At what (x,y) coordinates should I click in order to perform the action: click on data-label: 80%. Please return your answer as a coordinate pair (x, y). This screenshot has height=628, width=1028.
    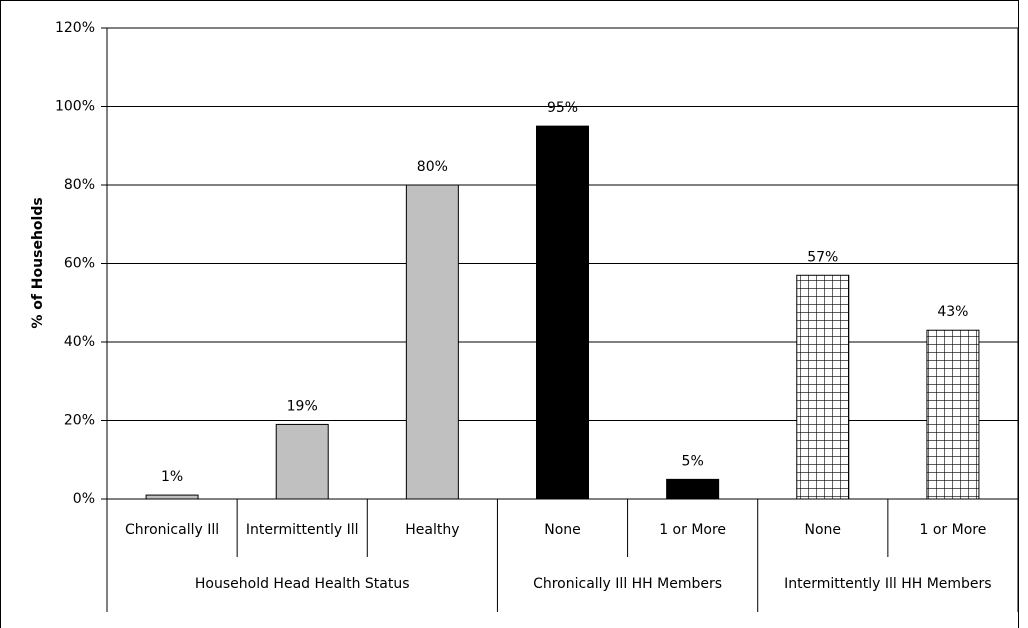
    Looking at the image, I should click on (432, 167).